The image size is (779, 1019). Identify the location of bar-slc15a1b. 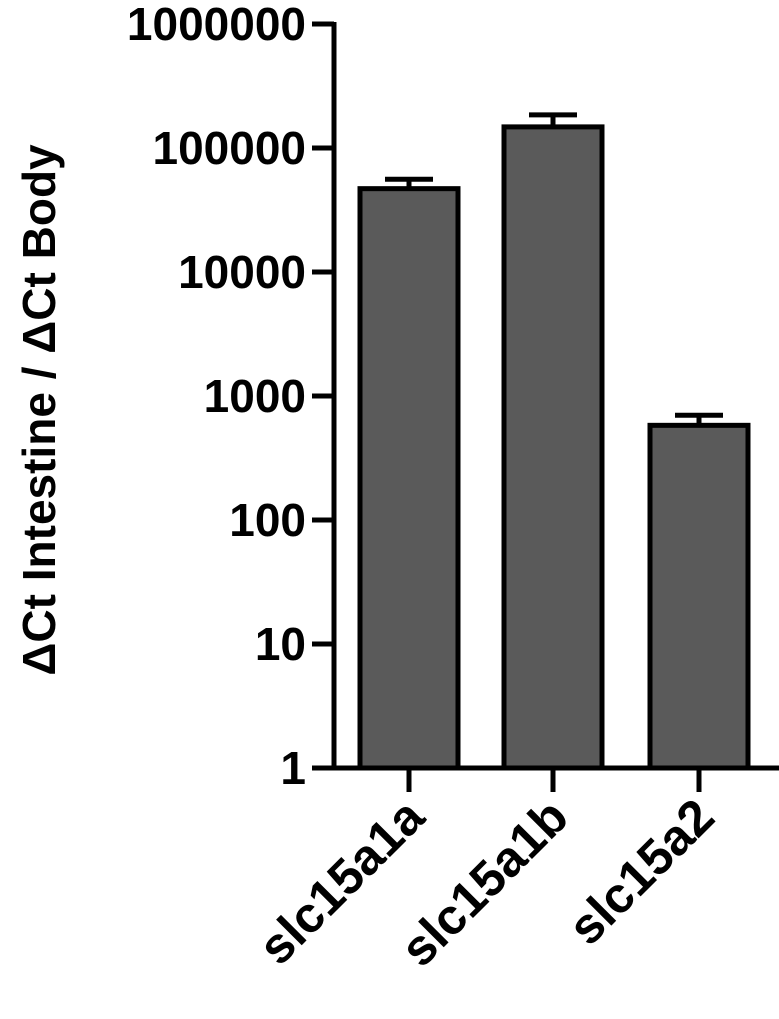
(553, 447).